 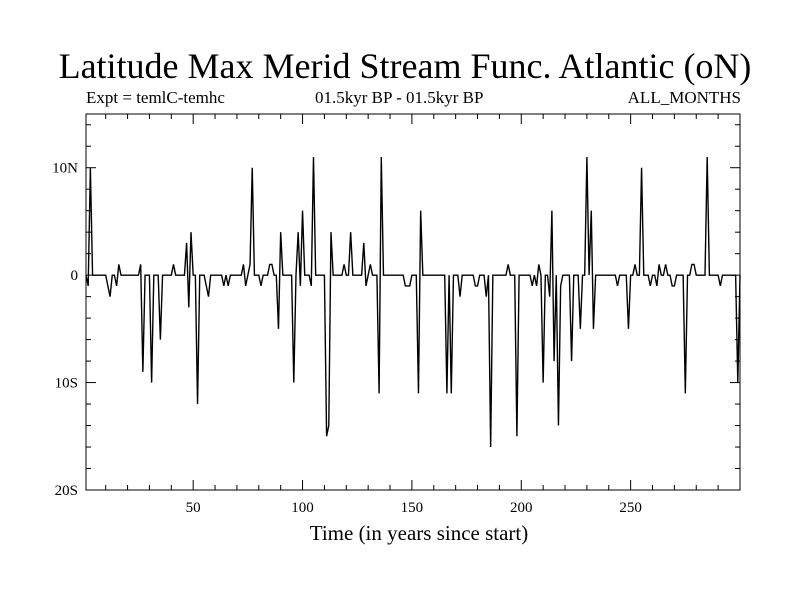 I want to click on y-tick-label: 10N, so click(x=65, y=169).